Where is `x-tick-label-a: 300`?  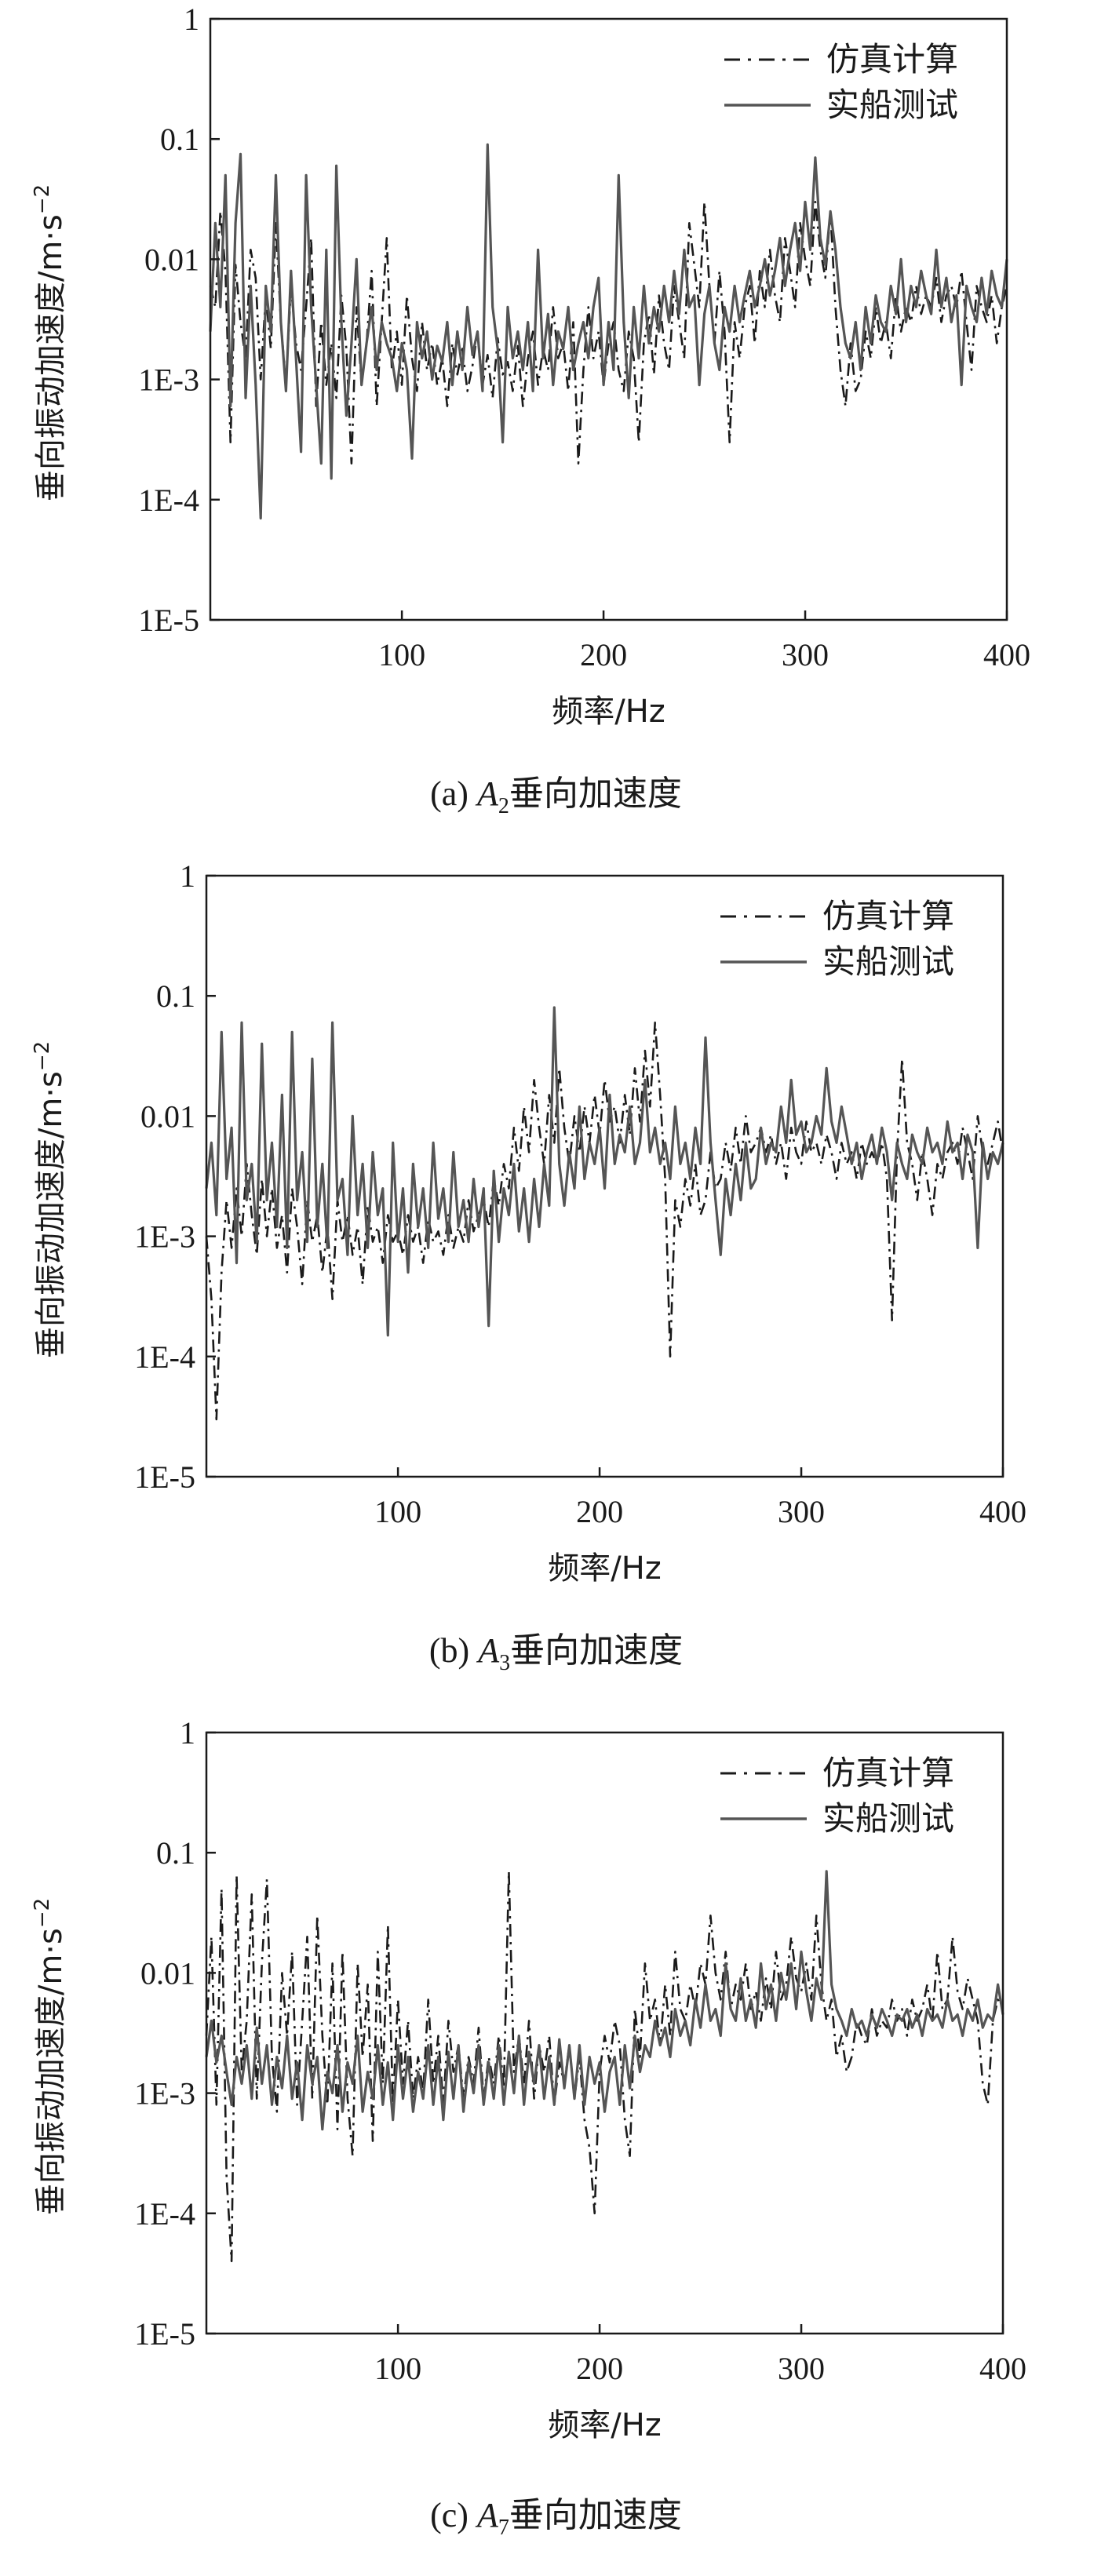 x-tick-label-a: 300 is located at coordinates (805, 654).